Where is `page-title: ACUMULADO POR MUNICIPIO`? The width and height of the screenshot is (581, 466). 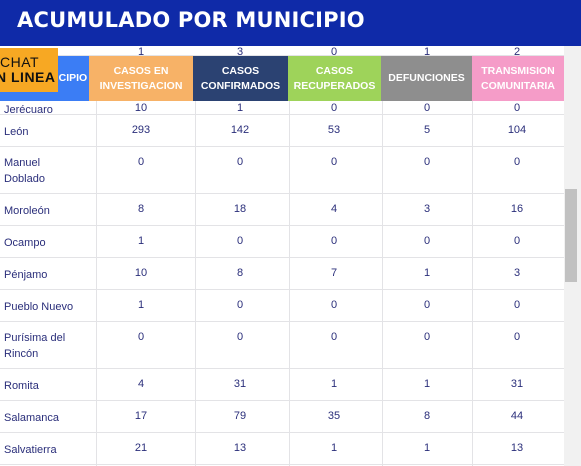
page-title: ACUMULADO POR MUNICIPIO is located at coordinates (290, 23).